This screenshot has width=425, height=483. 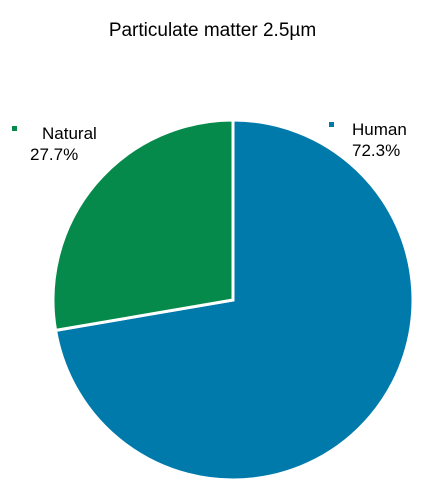 What do you see at coordinates (66, 144) in the screenshot?
I see `slice-label-natural: Natural 27.7%` at bounding box center [66, 144].